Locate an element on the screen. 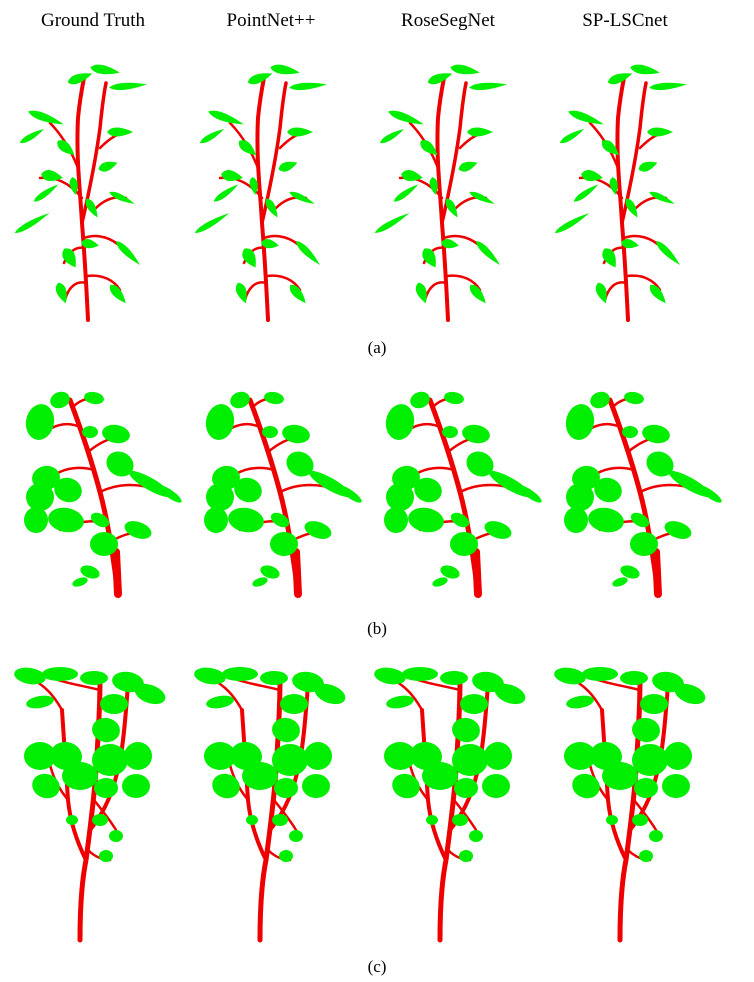 This screenshot has height=982, width=754. plant-row-a-ground-truth is located at coordinates (80, 193).